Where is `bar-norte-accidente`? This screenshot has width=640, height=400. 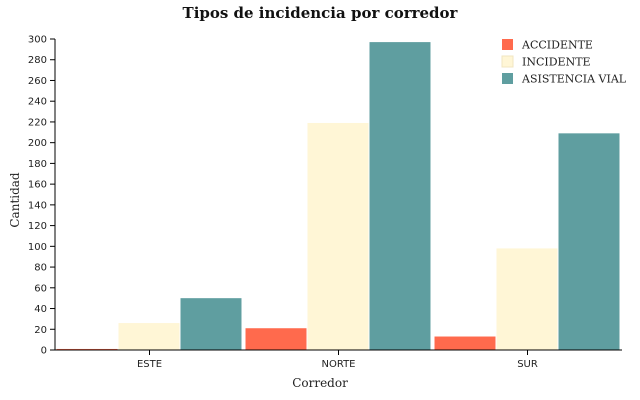 bar-norte-accidente is located at coordinates (276, 339).